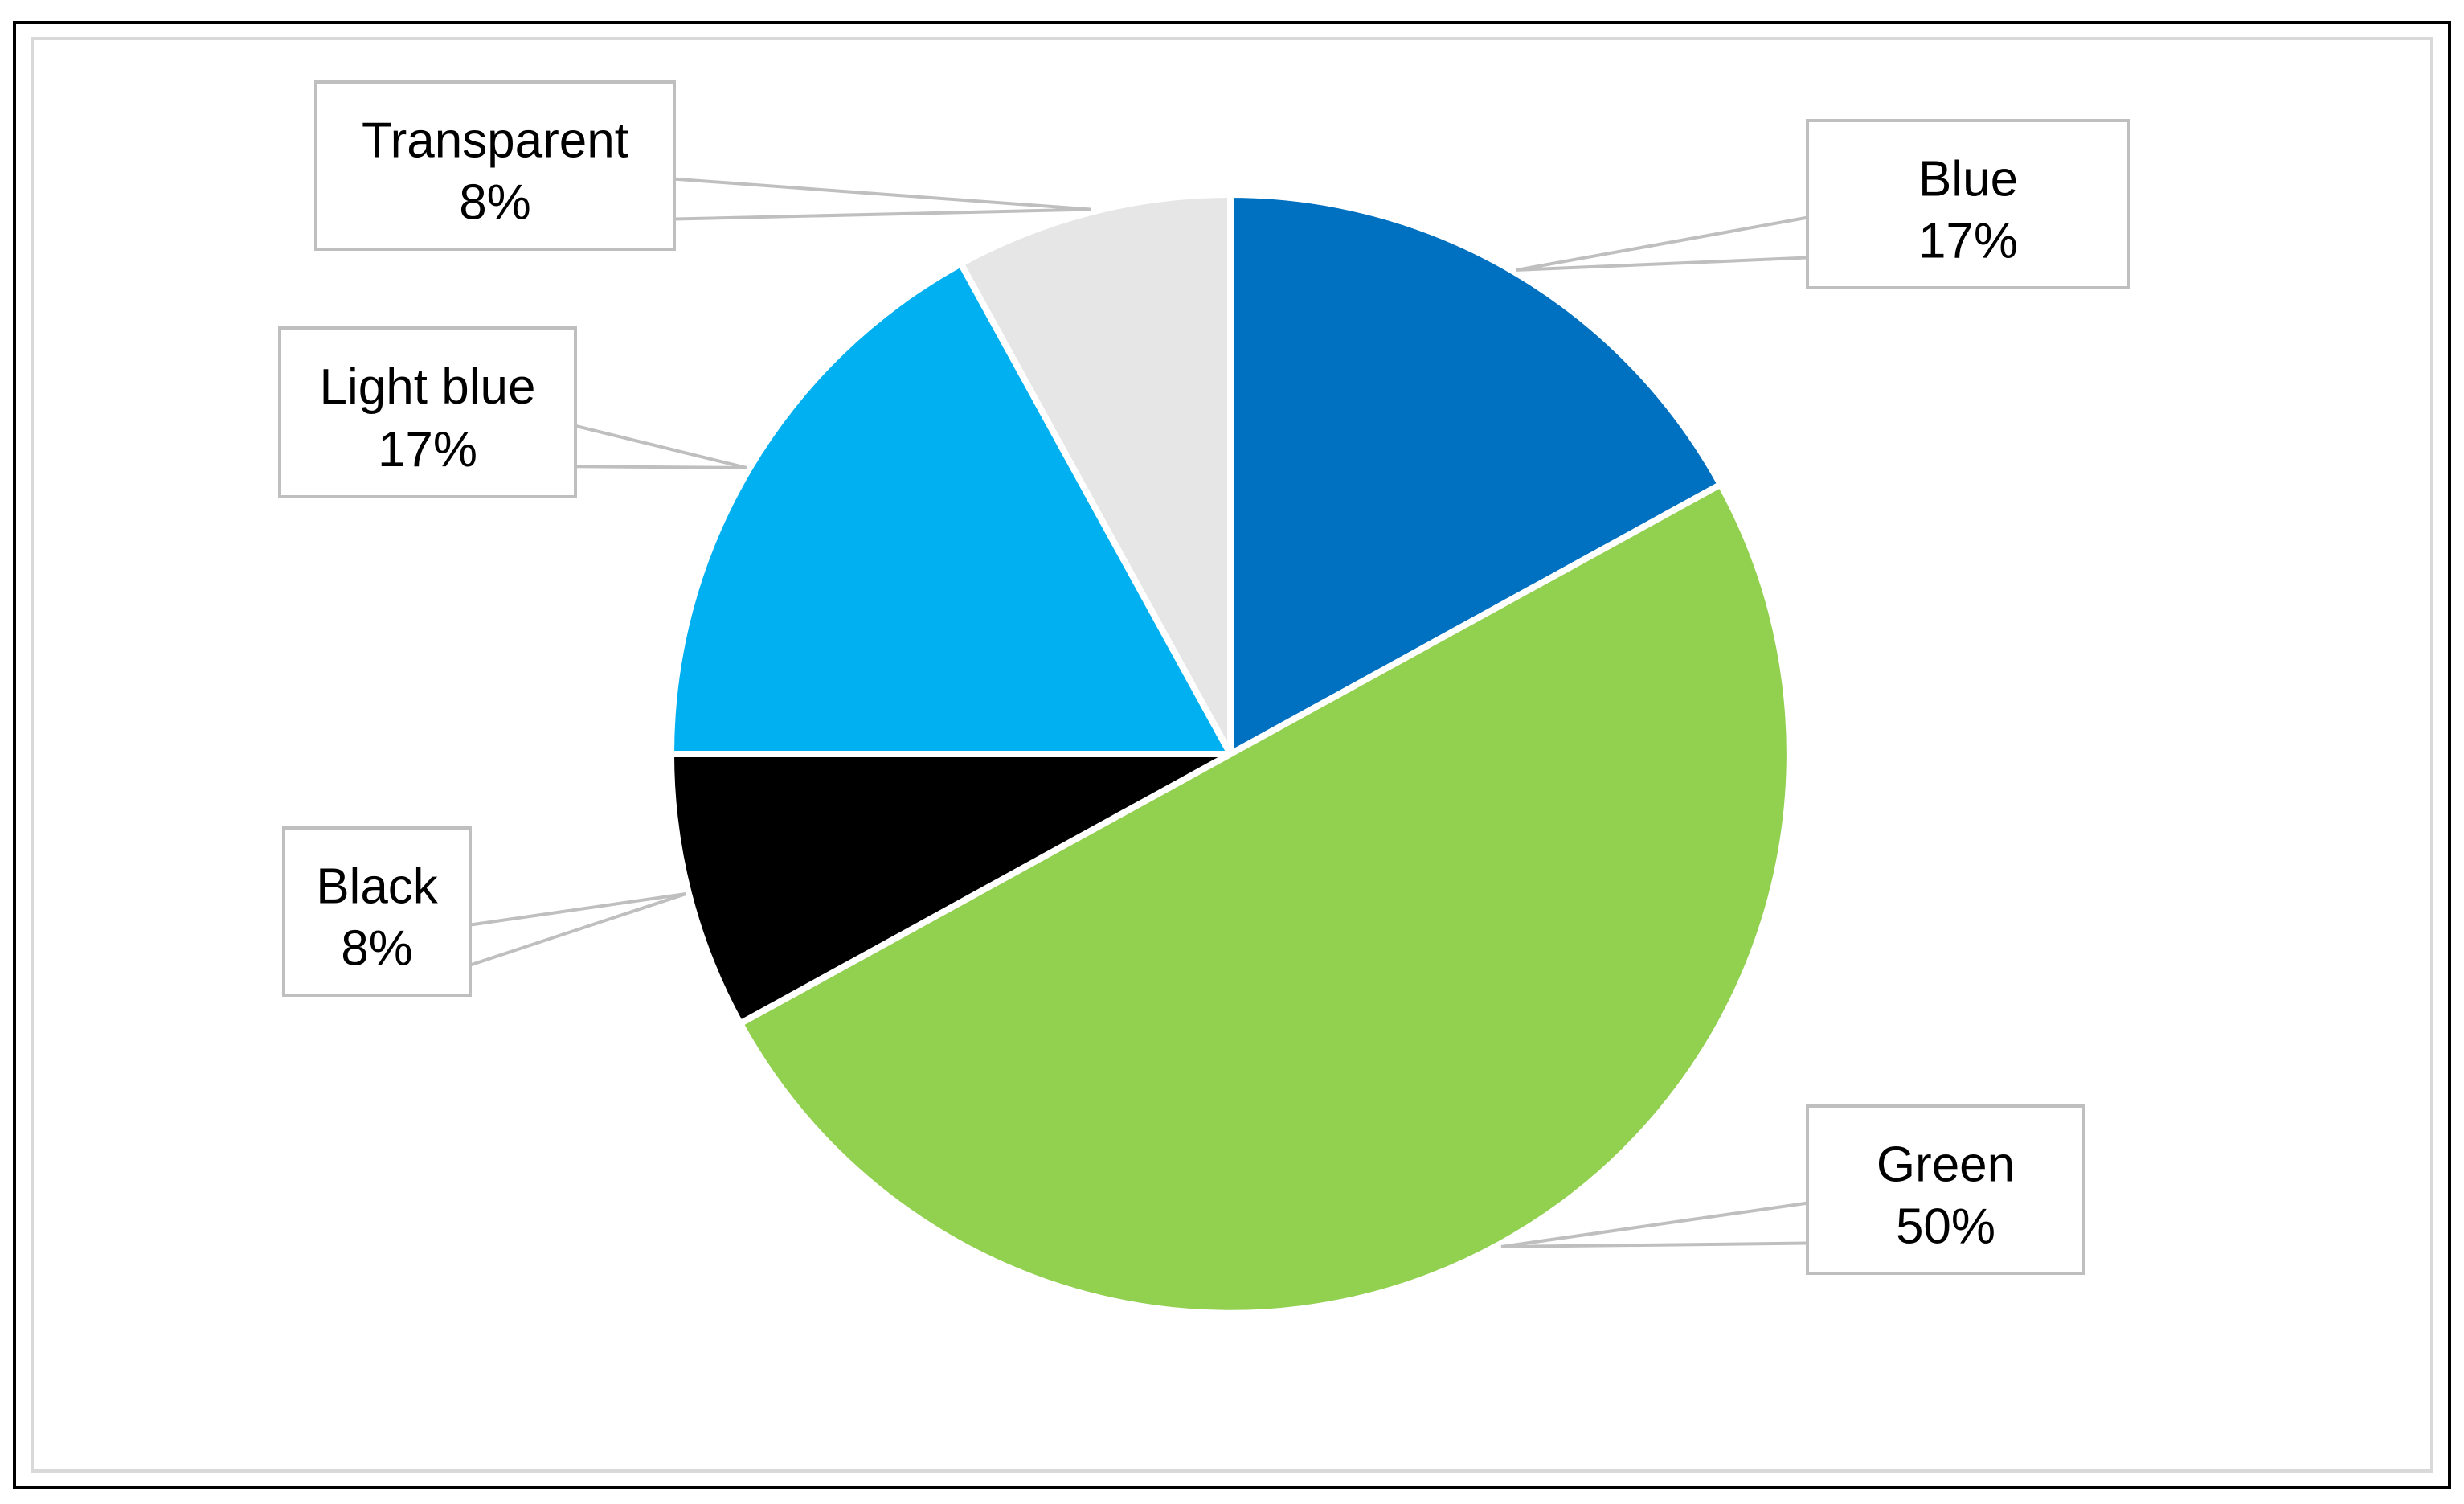  I want to click on pie-slice-transparent, so click(1095, 474).